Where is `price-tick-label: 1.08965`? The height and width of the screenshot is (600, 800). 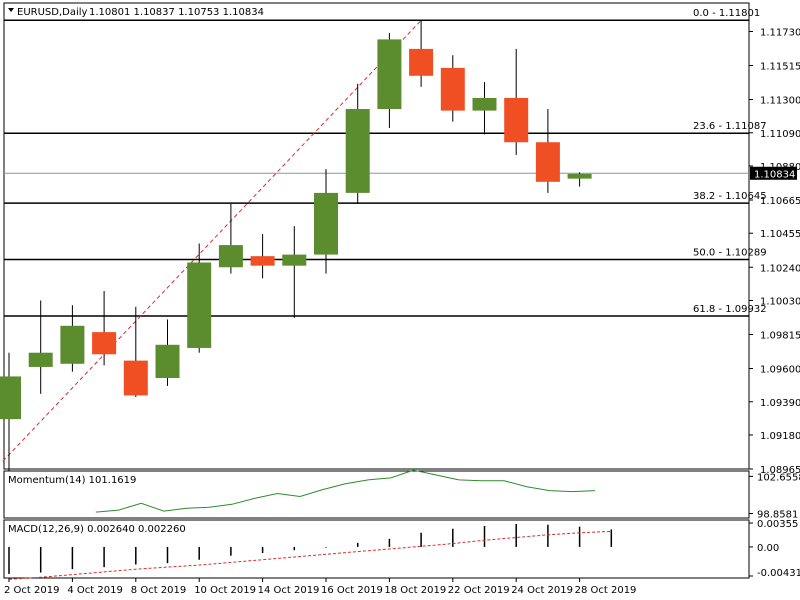
price-tick-label: 1.08965 is located at coordinates (780, 470).